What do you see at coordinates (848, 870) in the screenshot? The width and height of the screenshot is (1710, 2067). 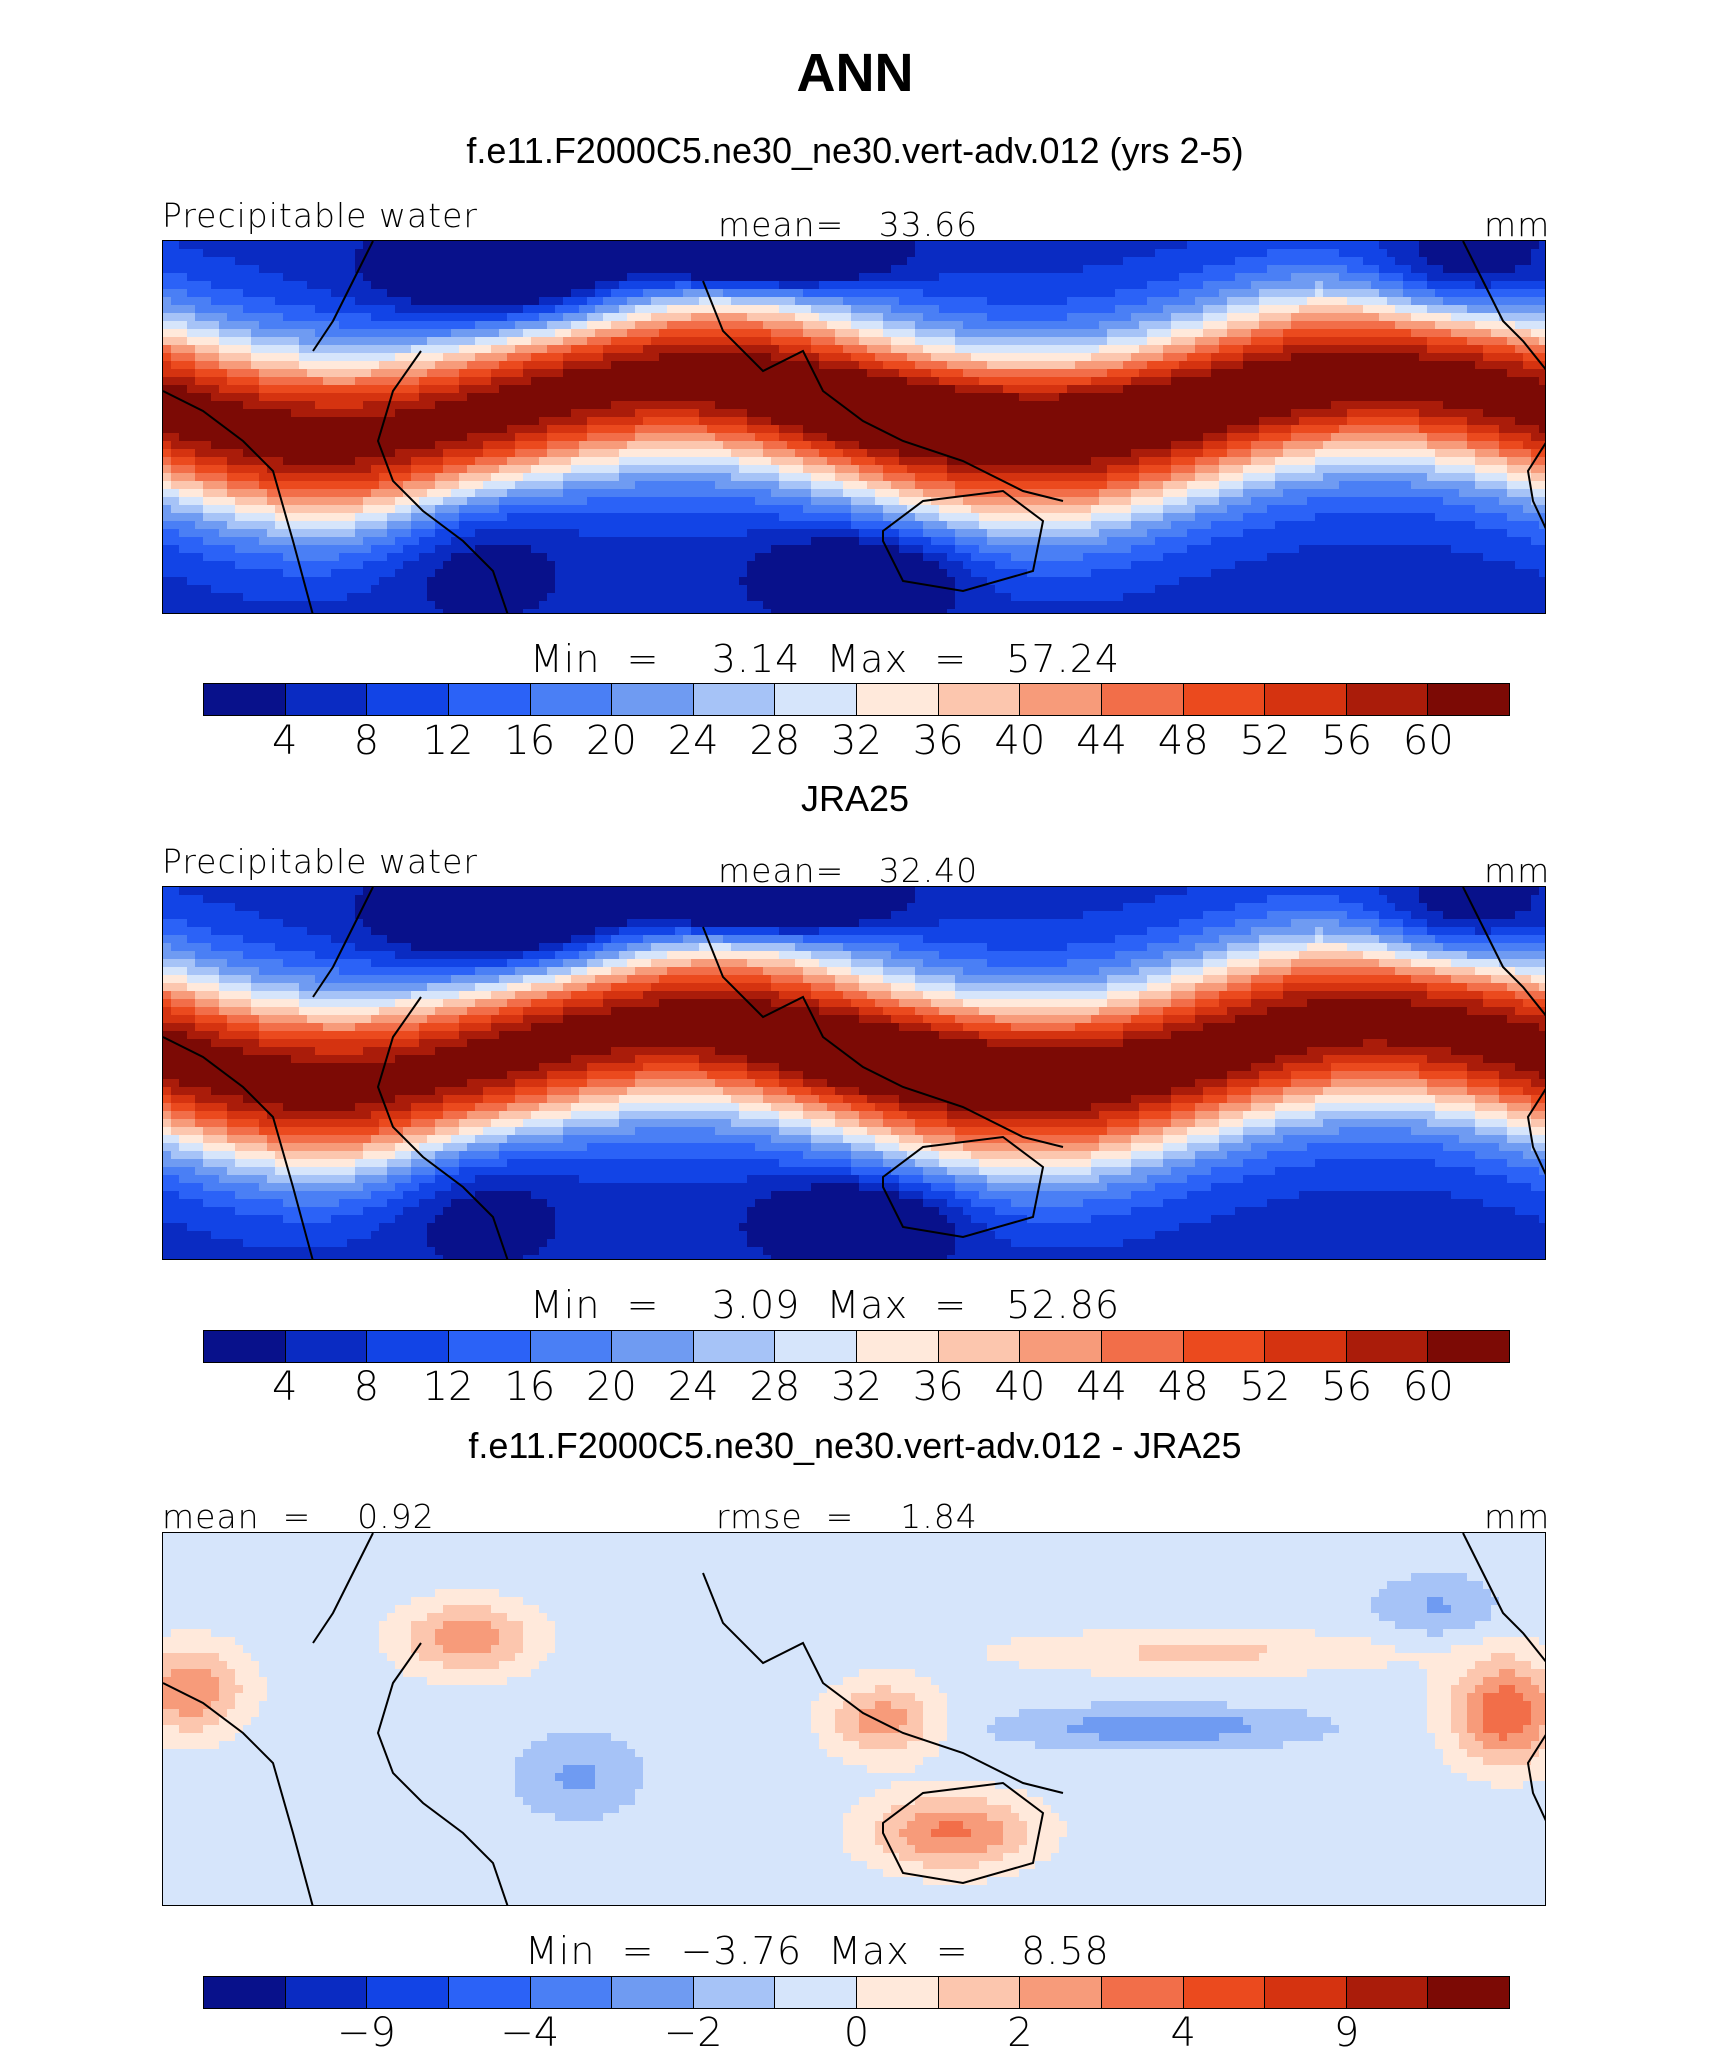 I see `panel-2-mean-label: mean= 32.40` at bounding box center [848, 870].